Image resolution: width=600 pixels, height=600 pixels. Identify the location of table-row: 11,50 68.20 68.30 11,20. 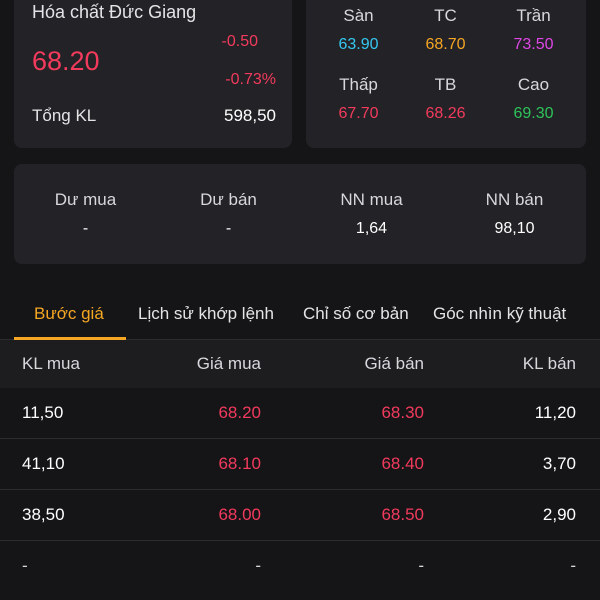
(300, 413).